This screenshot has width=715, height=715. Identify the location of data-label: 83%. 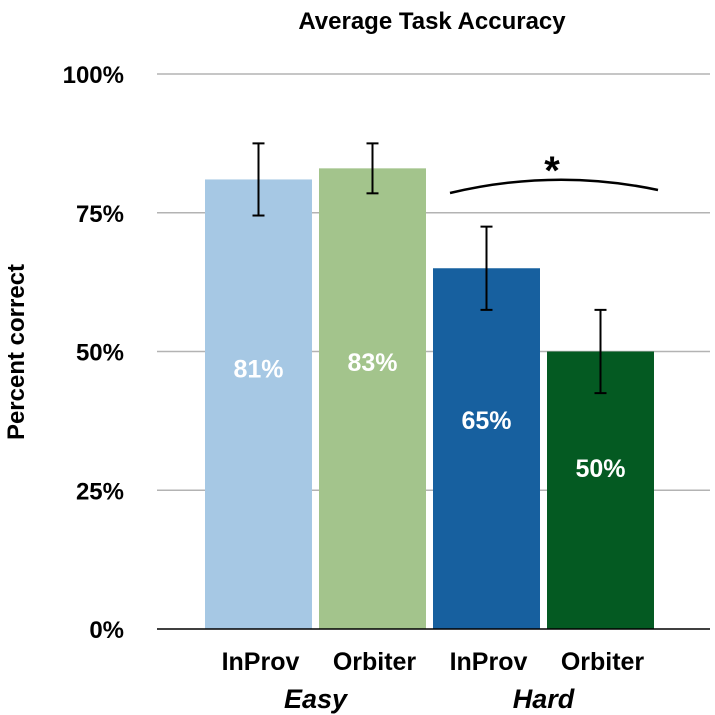
(372, 363).